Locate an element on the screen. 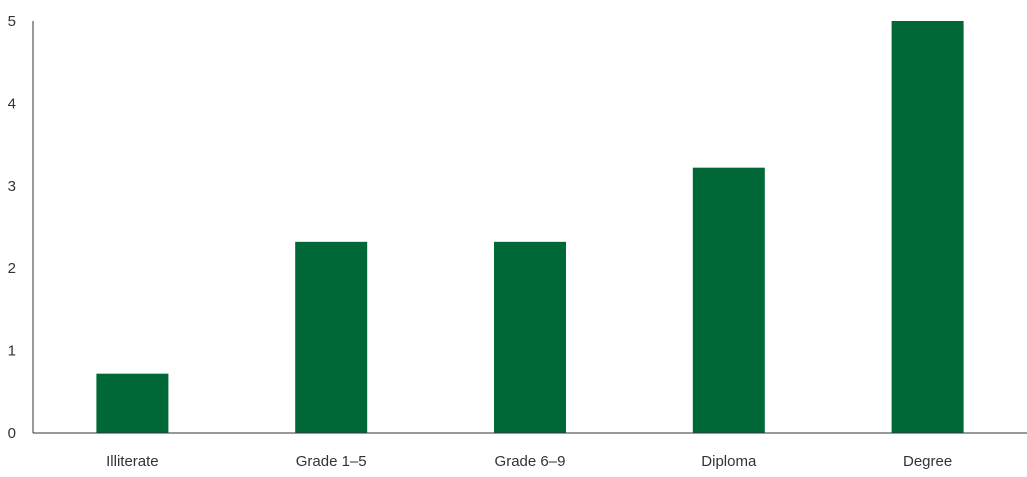 The image size is (1027, 477). y-tick-label: 1 is located at coordinates (12, 351).